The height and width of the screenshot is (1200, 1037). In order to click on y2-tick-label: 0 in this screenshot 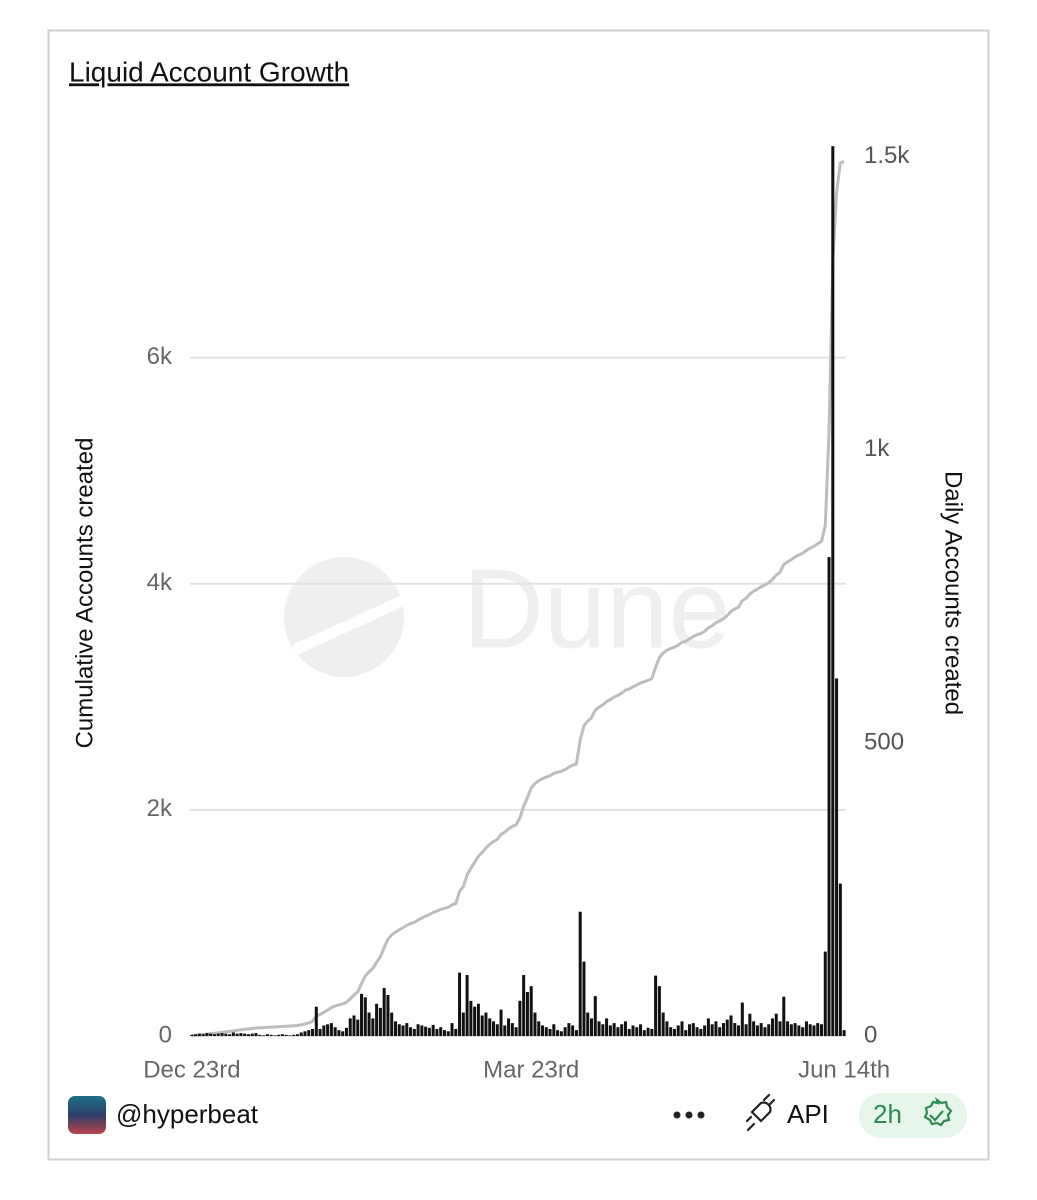, I will do `click(870, 1034)`.